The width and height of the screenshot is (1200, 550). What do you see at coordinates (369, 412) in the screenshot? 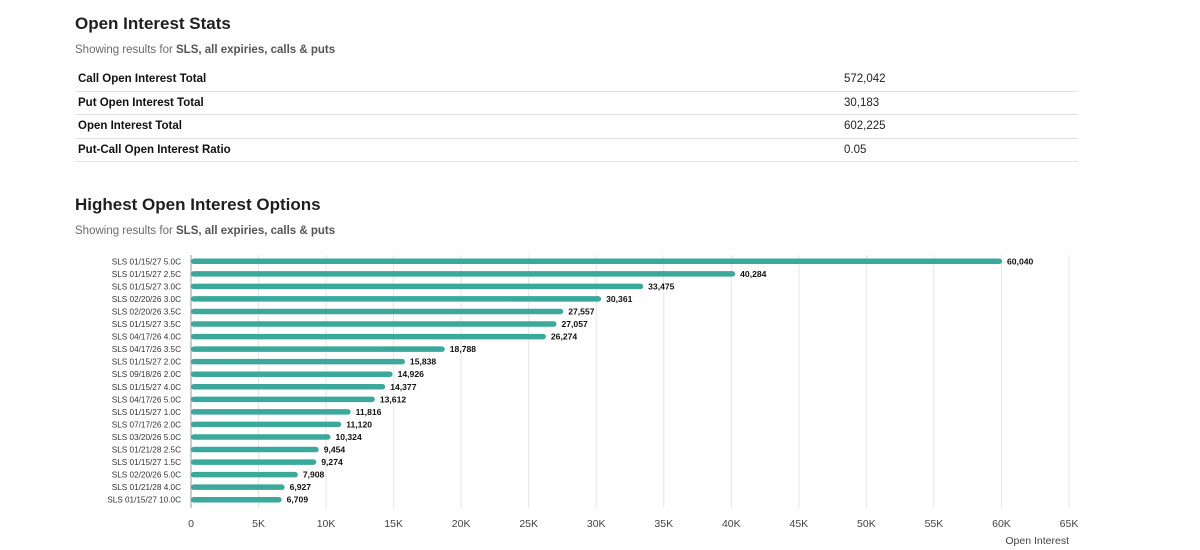
I see `value-label: 11,816` at bounding box center [369, 412].